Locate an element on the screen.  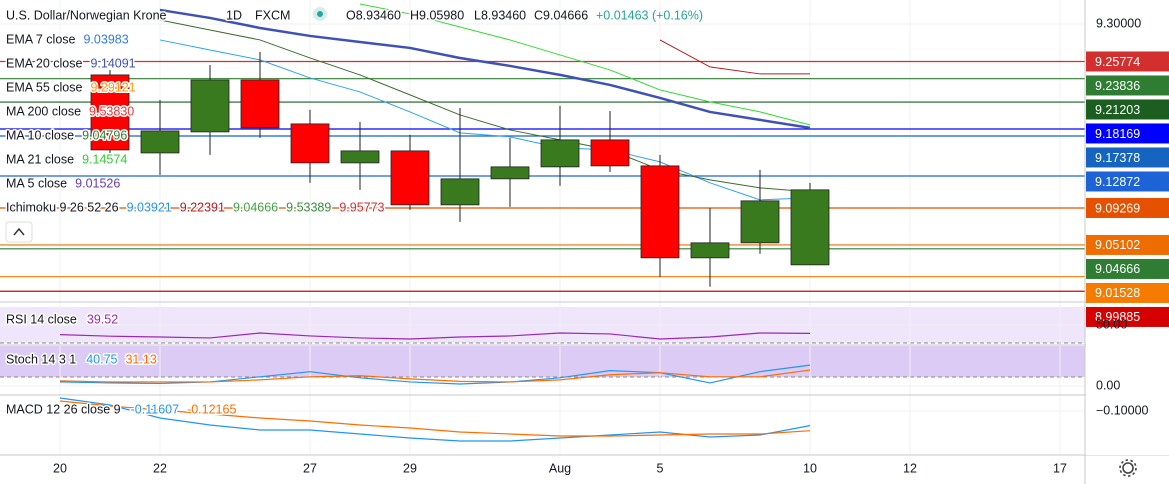
collapse-button is located at coordinates (19, 232).